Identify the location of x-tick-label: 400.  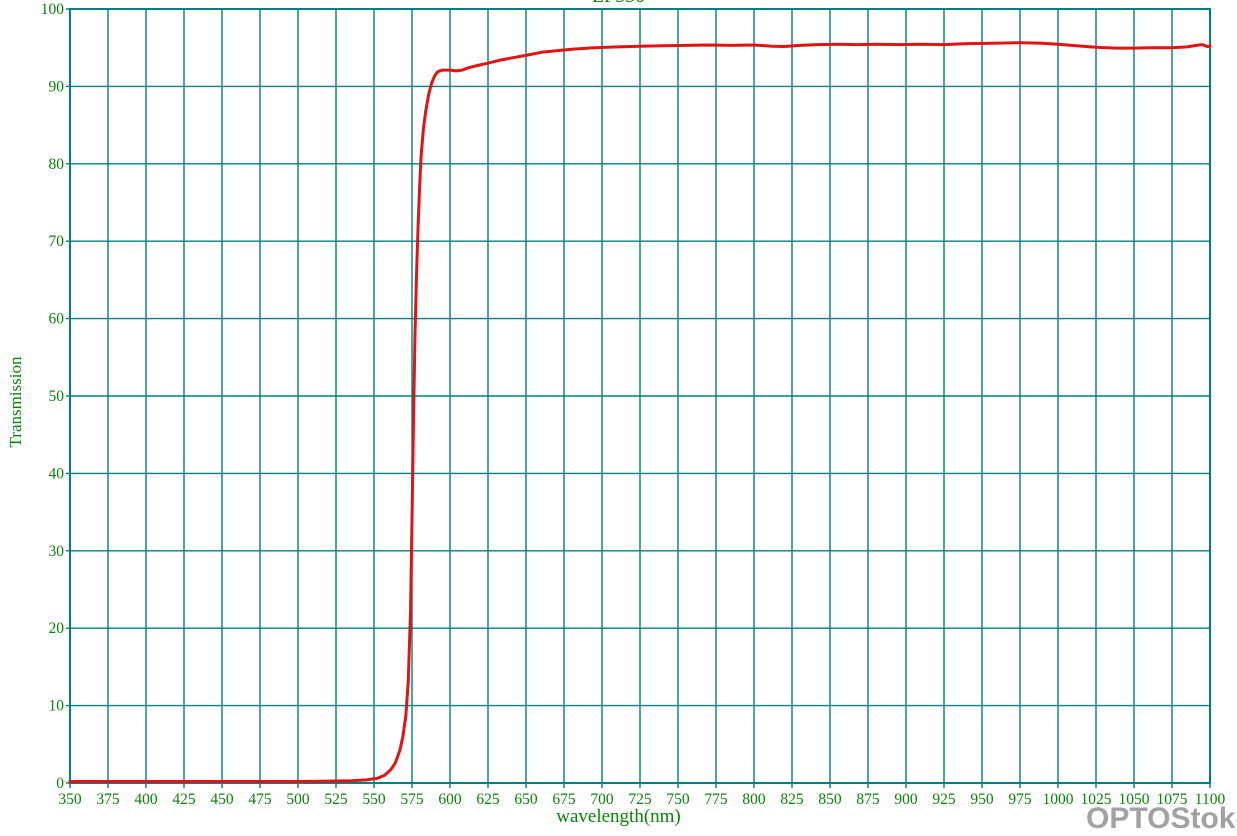
(146, 799).